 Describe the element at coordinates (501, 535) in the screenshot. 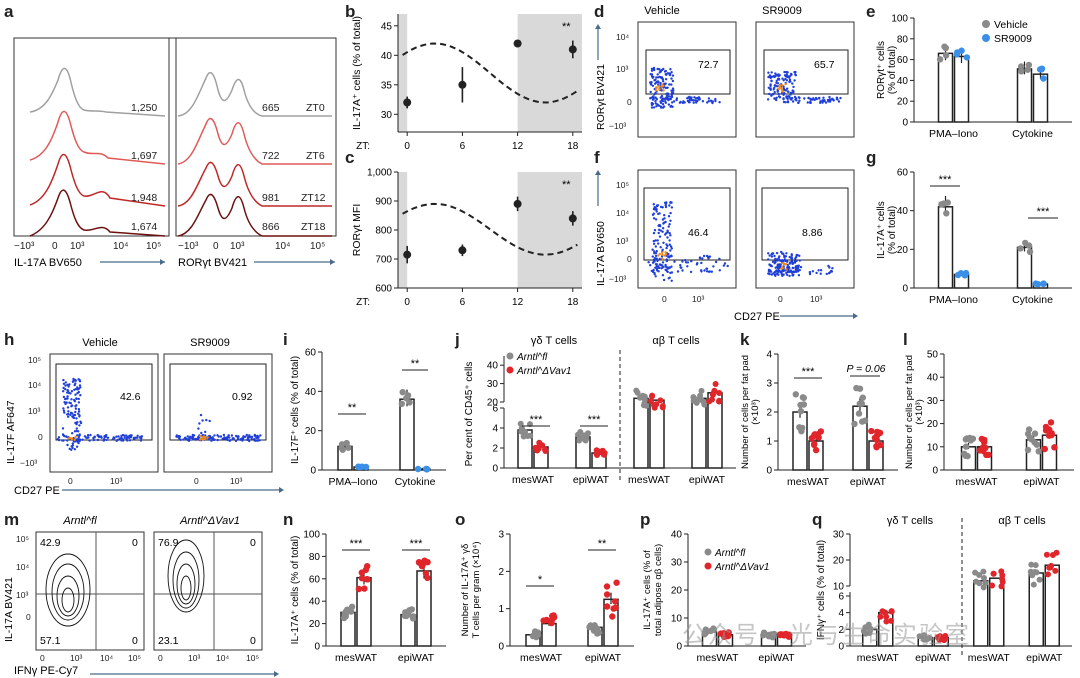

I see `ytick-label: 3` at that location.